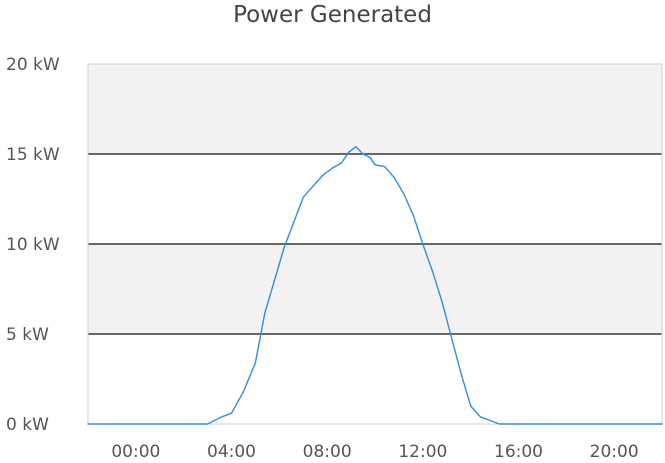 The width and height of the screenshot is (665, 463). What do you see at coordinates (33, 155) in the screenshot?
I see `y-tick-label: 15 kW` at bounding box center [33, 155].